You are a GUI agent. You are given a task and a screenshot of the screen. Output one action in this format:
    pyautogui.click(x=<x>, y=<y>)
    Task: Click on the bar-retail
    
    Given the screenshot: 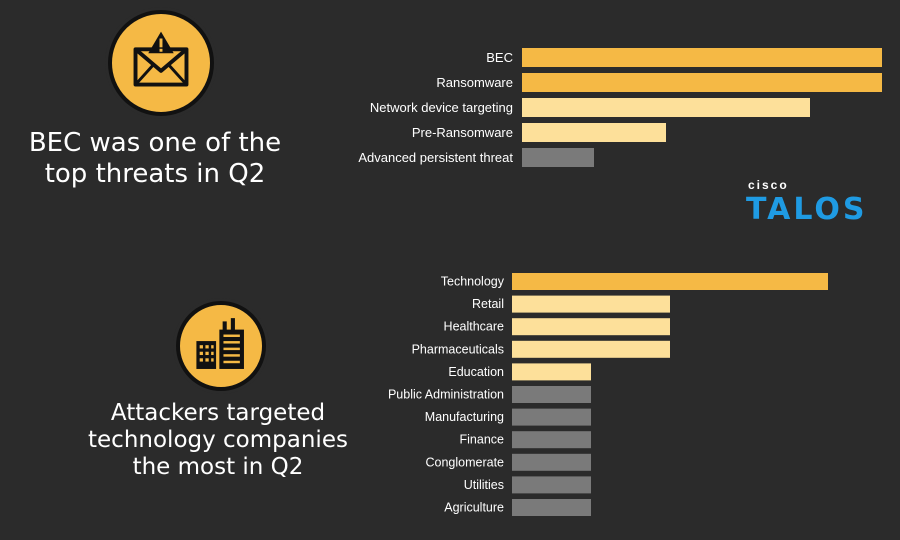 What is the action you would take?
    pyautogui.click(x=591, y=304)
    